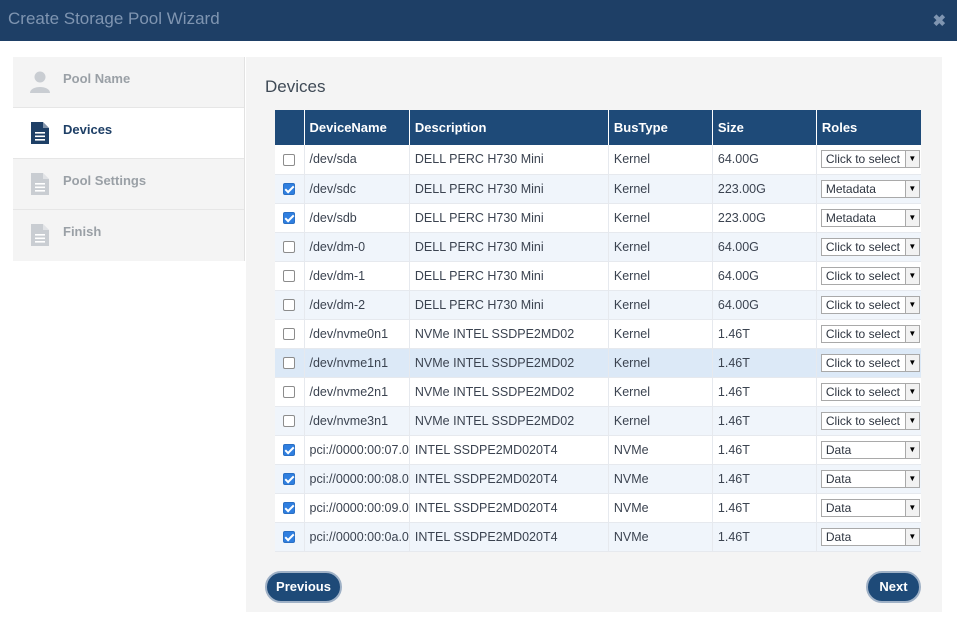  What do you see at coordinates (357, 127) in the screenshot?
I see `column-header-devicename: DeviceName` at bounding box center [357, 127].